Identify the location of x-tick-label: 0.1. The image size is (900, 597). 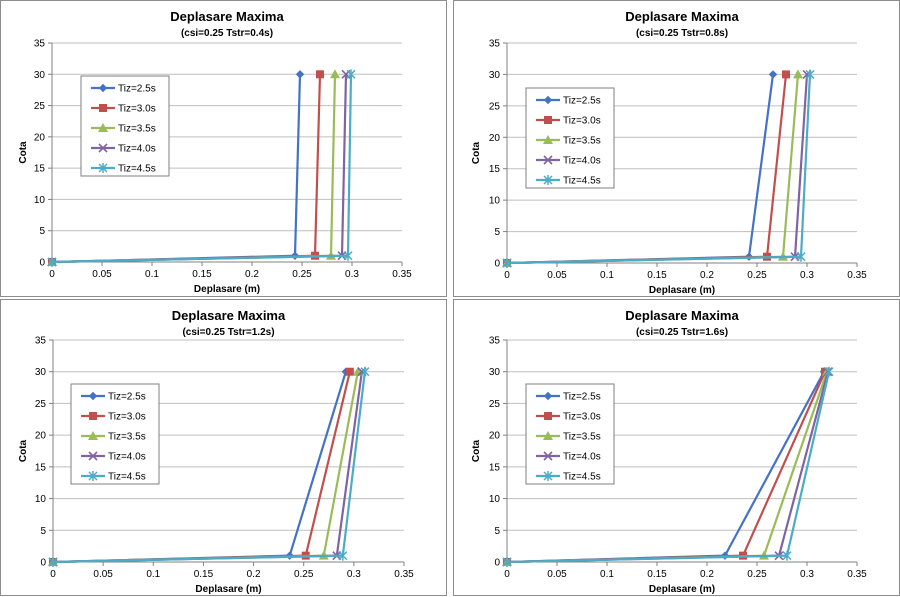
(607, 275).